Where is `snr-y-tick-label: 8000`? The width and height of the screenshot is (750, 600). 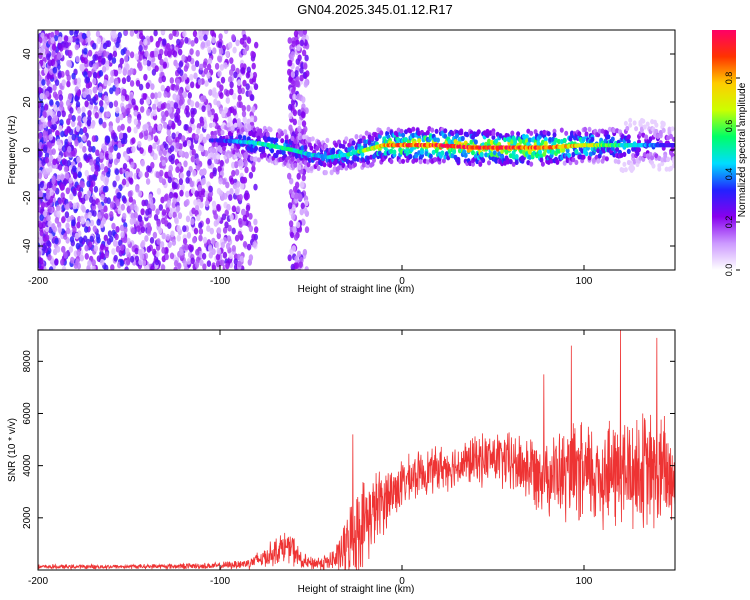
snr-y-tick-label: 8000 is located at coordinates (27, 361).